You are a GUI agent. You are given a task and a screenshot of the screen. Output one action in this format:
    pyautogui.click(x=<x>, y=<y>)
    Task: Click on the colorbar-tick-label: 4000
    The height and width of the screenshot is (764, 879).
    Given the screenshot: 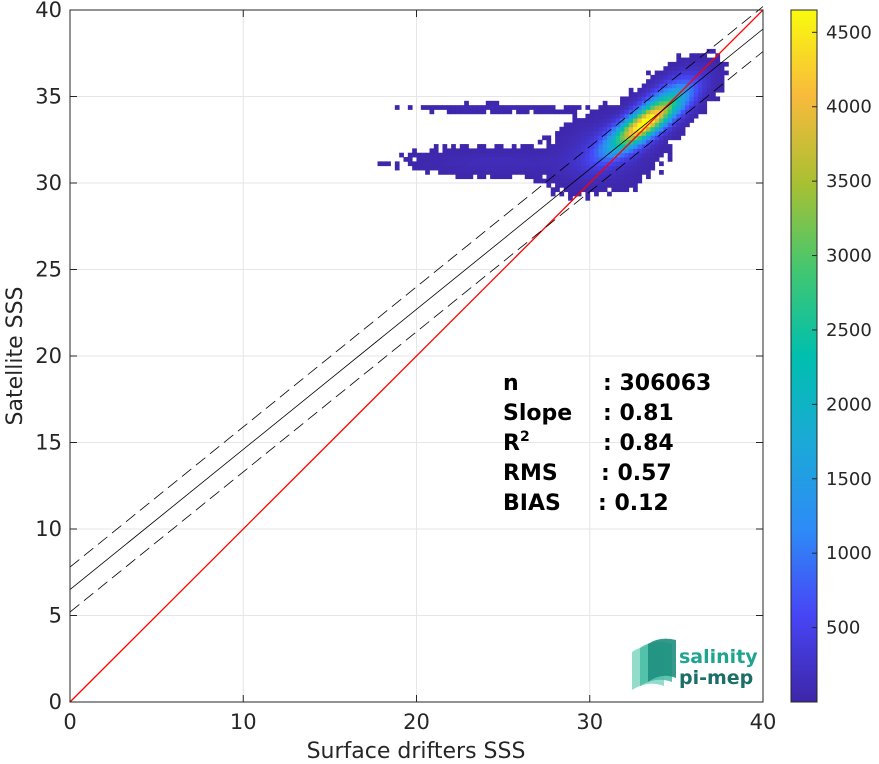 What is the action you would take?
    pyautogui.click(x=849, y=107)
    